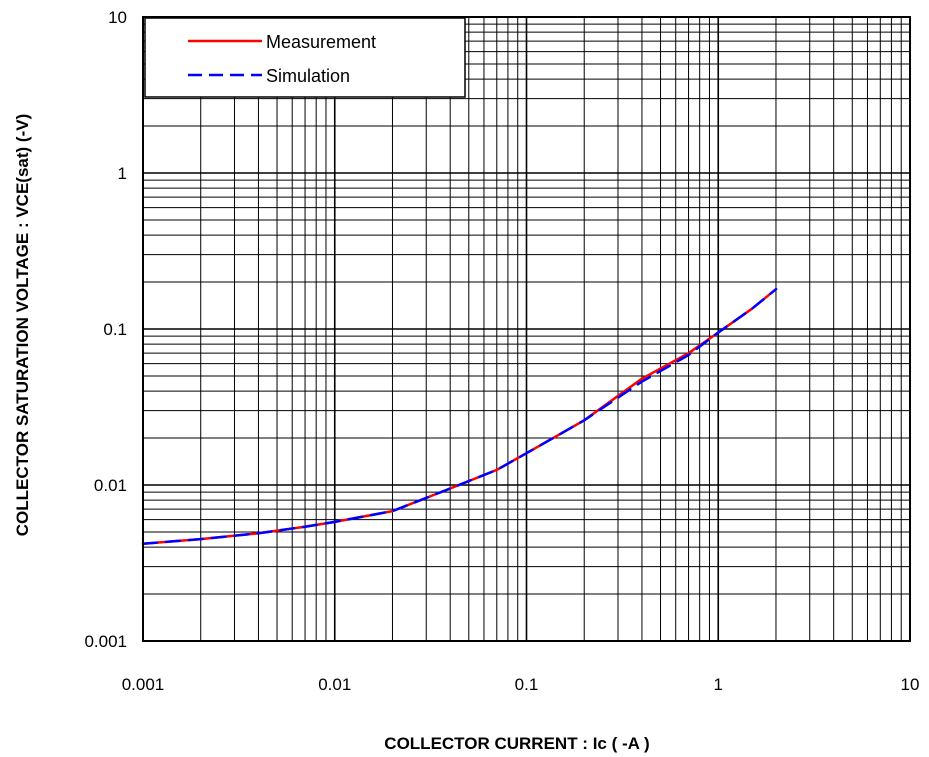 This screenshot has height=757, width=929. Describe the element at coordinates (718, 684) in the screenshot. I see `x-tick-label: 1` at that location.